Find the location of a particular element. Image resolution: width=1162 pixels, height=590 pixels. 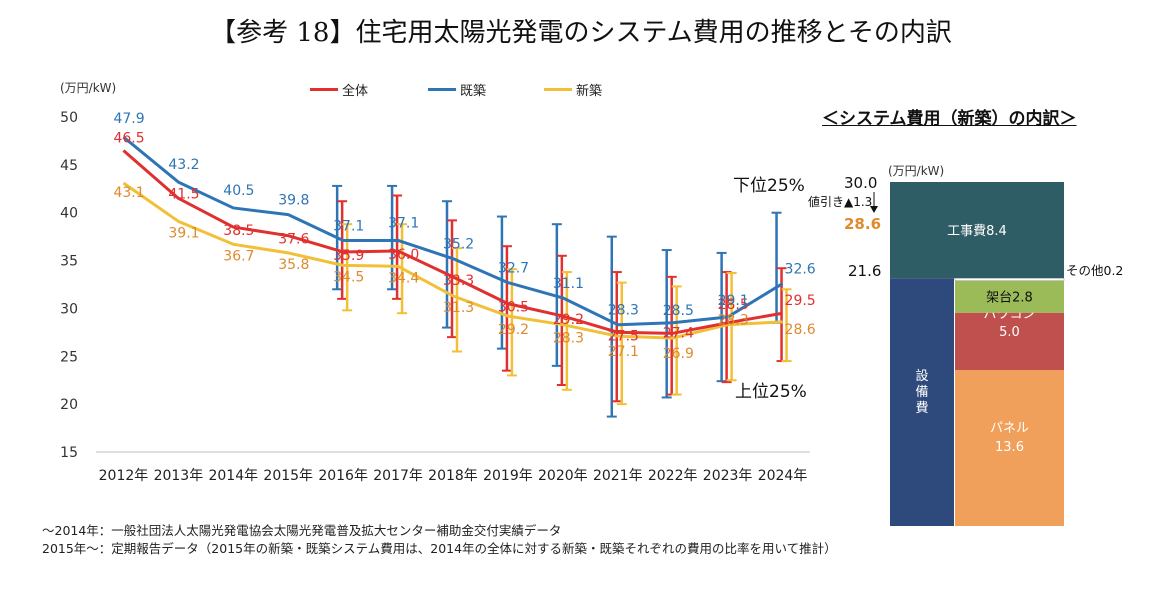

legend-swatch-existing is located at coordinates (442, 89).